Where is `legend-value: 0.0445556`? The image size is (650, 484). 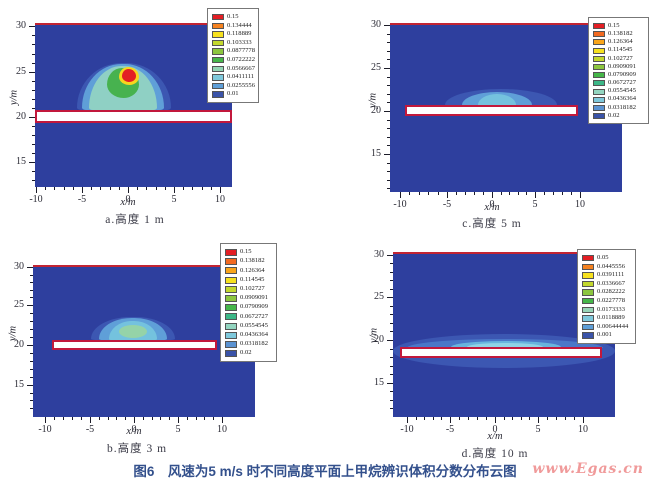 legend-value: 0.0445556 is located at coordinates (611, 266).